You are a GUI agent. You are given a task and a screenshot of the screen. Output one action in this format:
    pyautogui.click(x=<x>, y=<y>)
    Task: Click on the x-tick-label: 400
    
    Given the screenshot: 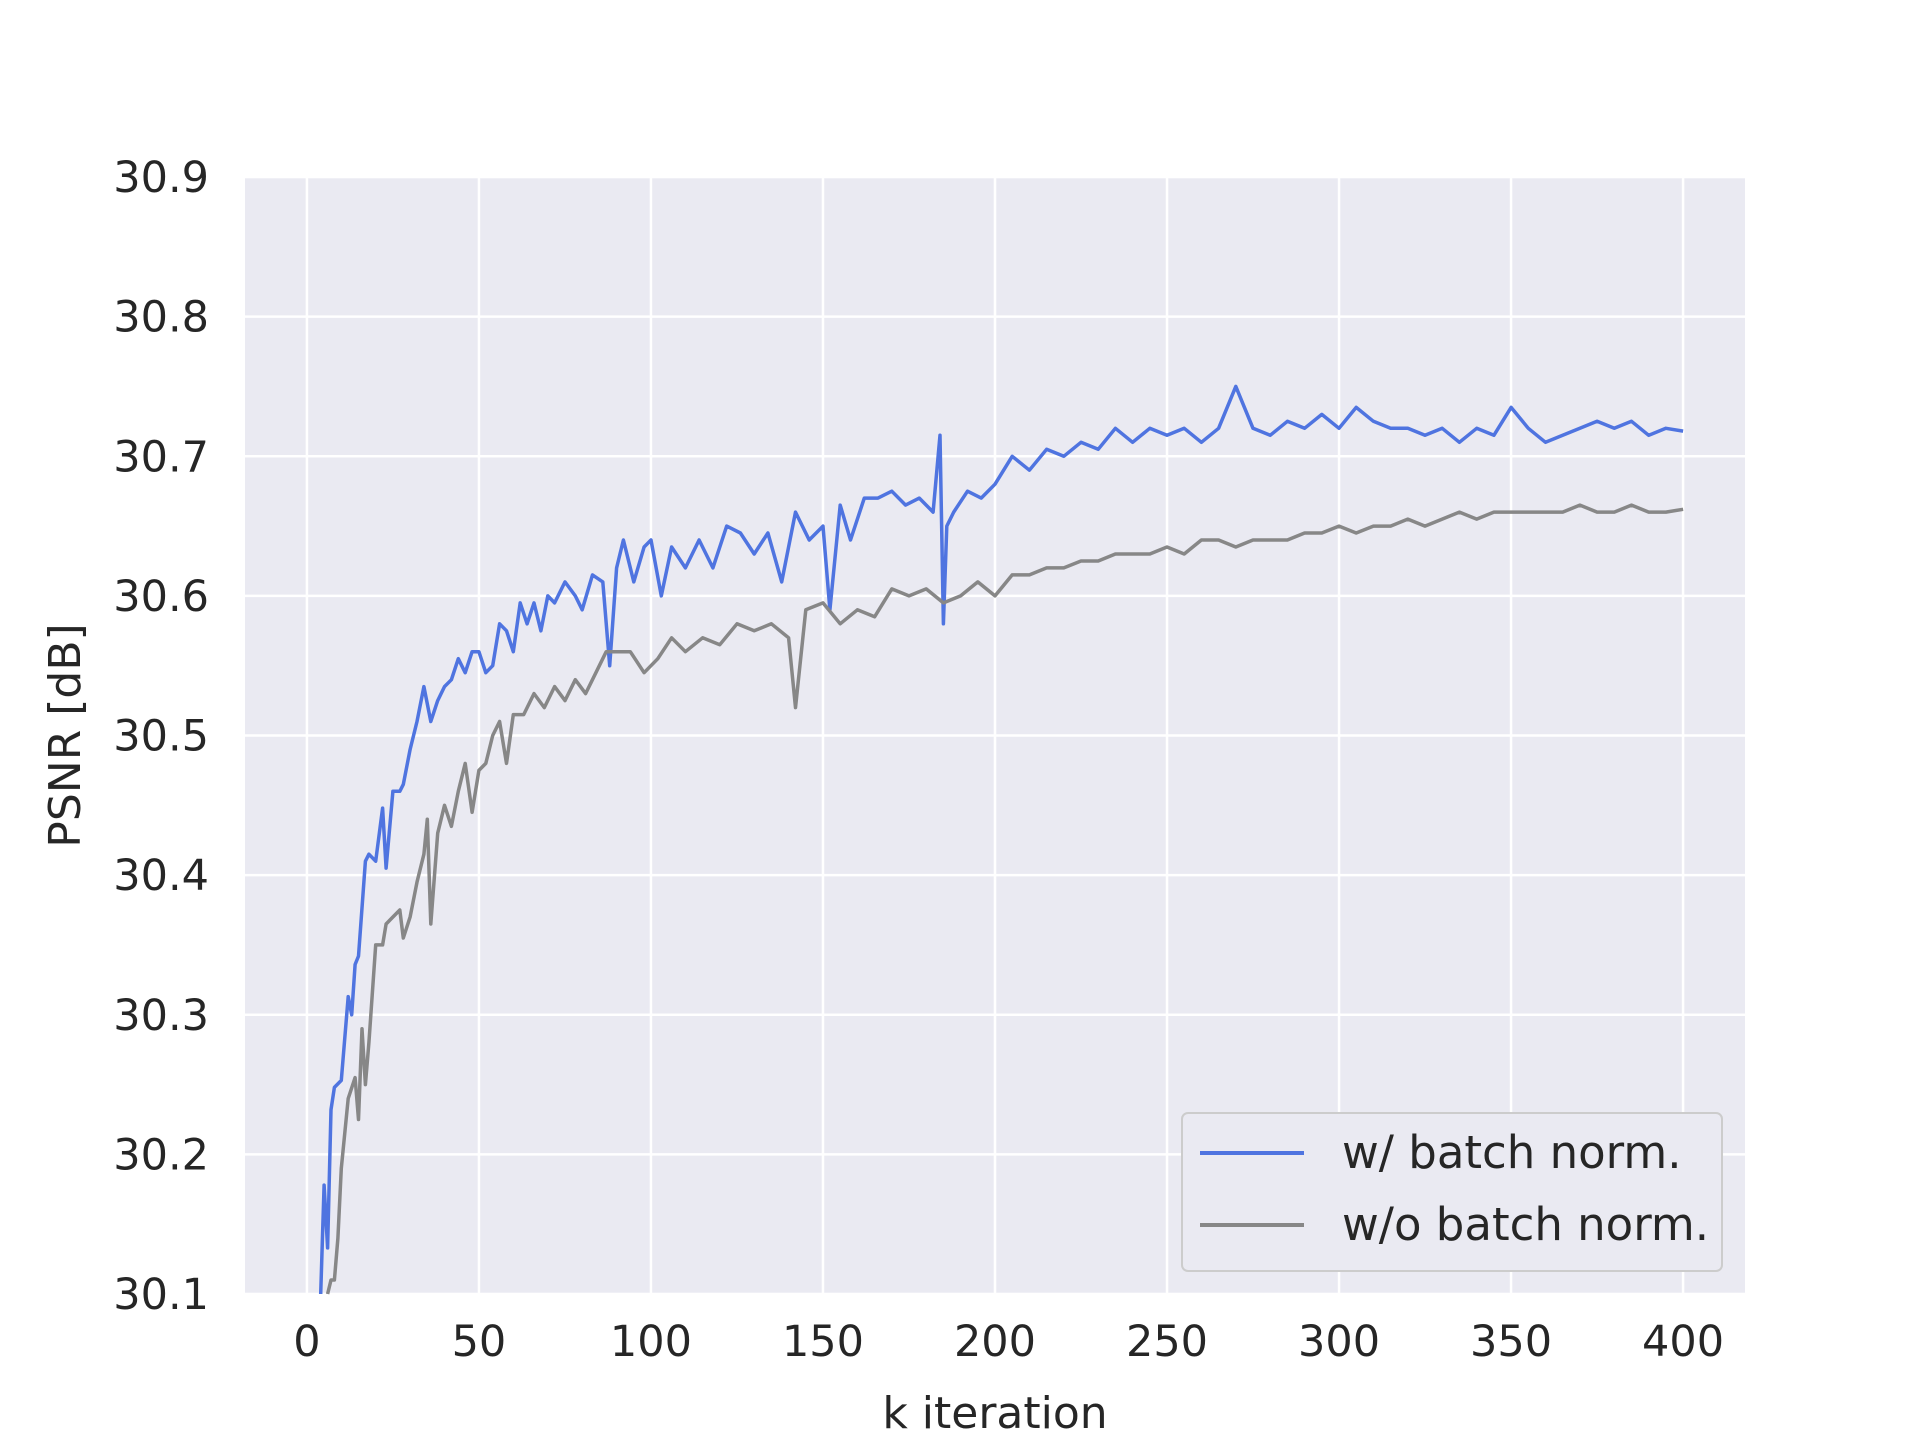 What is the action you would take?
    pyautogui.click(x=1683, y=1342)
    